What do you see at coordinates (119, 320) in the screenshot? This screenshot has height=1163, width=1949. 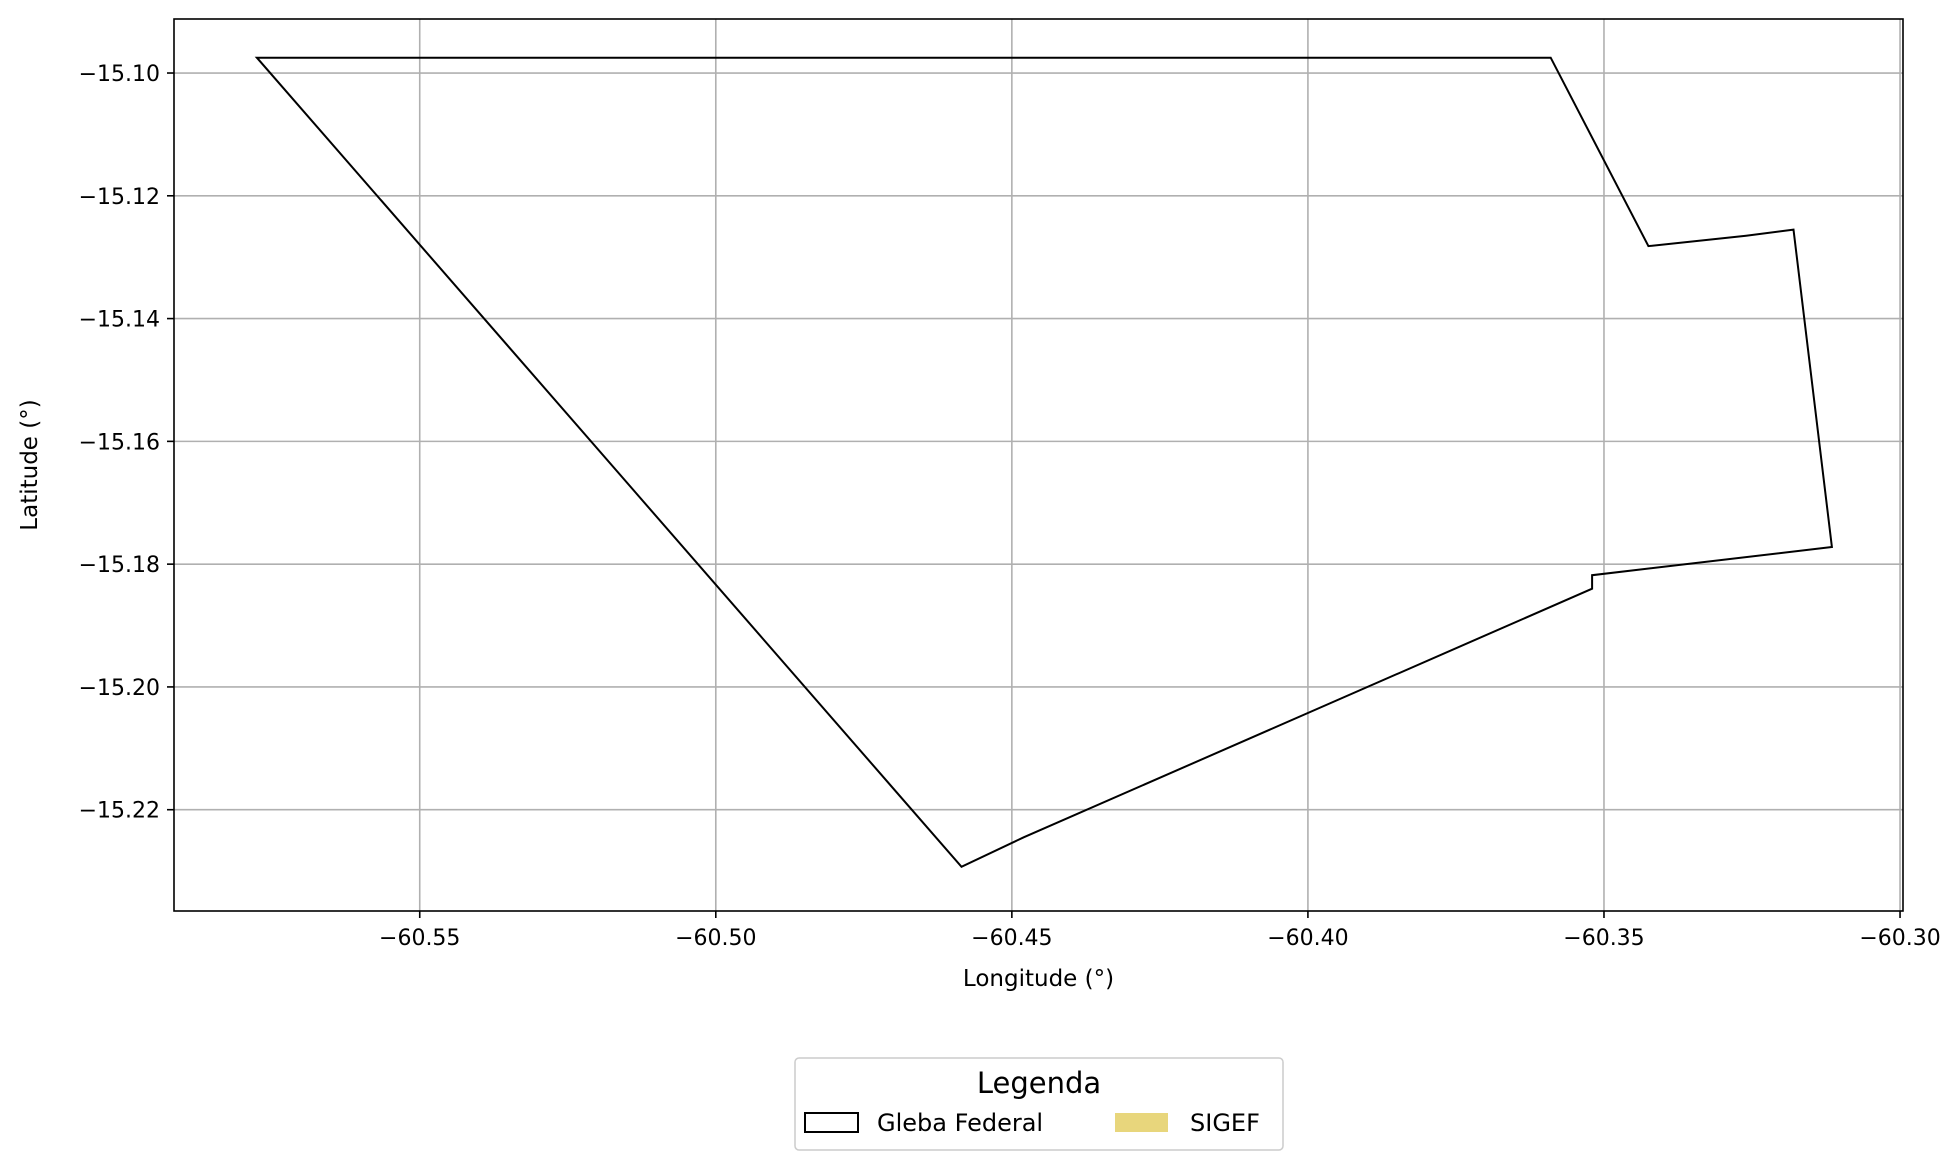 I see `y-tick-label: −15.14` at bounding box center [119, 320].